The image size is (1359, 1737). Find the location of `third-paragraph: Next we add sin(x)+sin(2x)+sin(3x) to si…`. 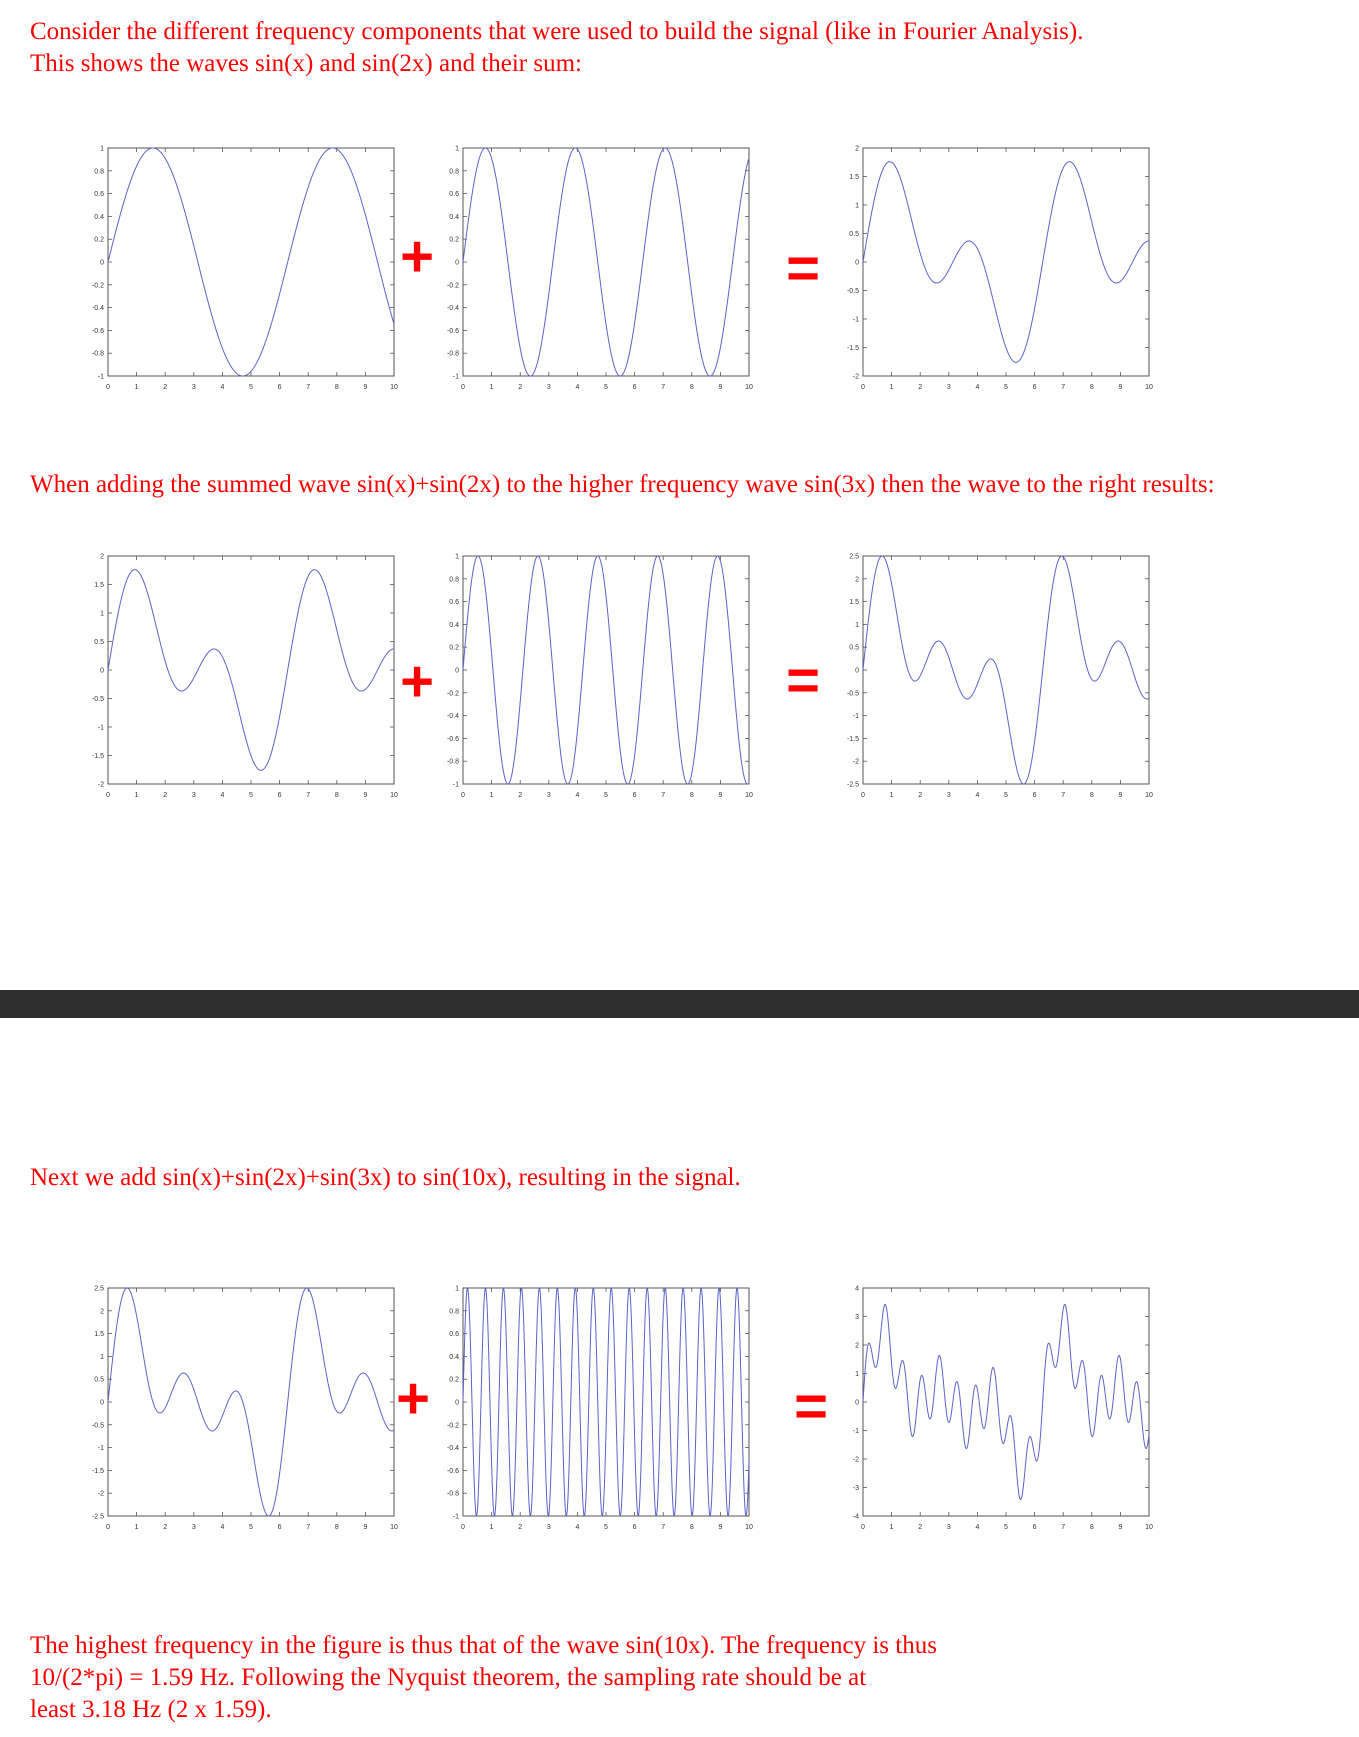

third-paragraph: Next we add sin(x)+sin(2x)+sin(3x) to si… is located at coordinates (385, 1178).